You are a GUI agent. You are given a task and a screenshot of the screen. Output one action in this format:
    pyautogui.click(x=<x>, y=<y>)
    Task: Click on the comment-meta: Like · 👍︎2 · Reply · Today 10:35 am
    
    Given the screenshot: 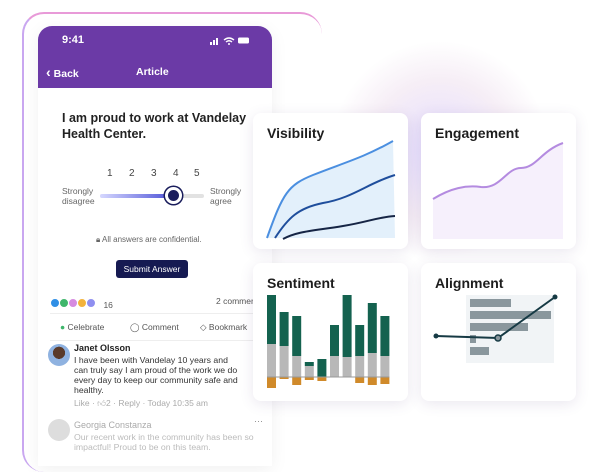 What is the action you would take?
    pyautogui.click(x=141, y=403)
    